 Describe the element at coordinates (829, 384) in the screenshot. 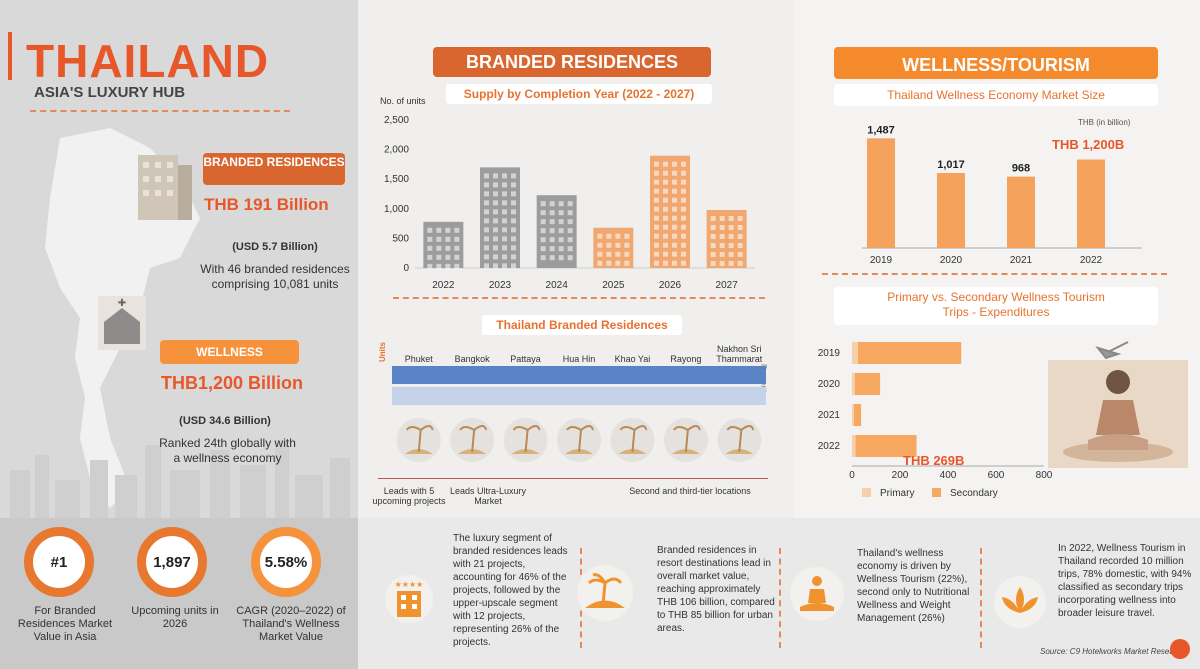

I see `y-tick-label: 2020` at that location.